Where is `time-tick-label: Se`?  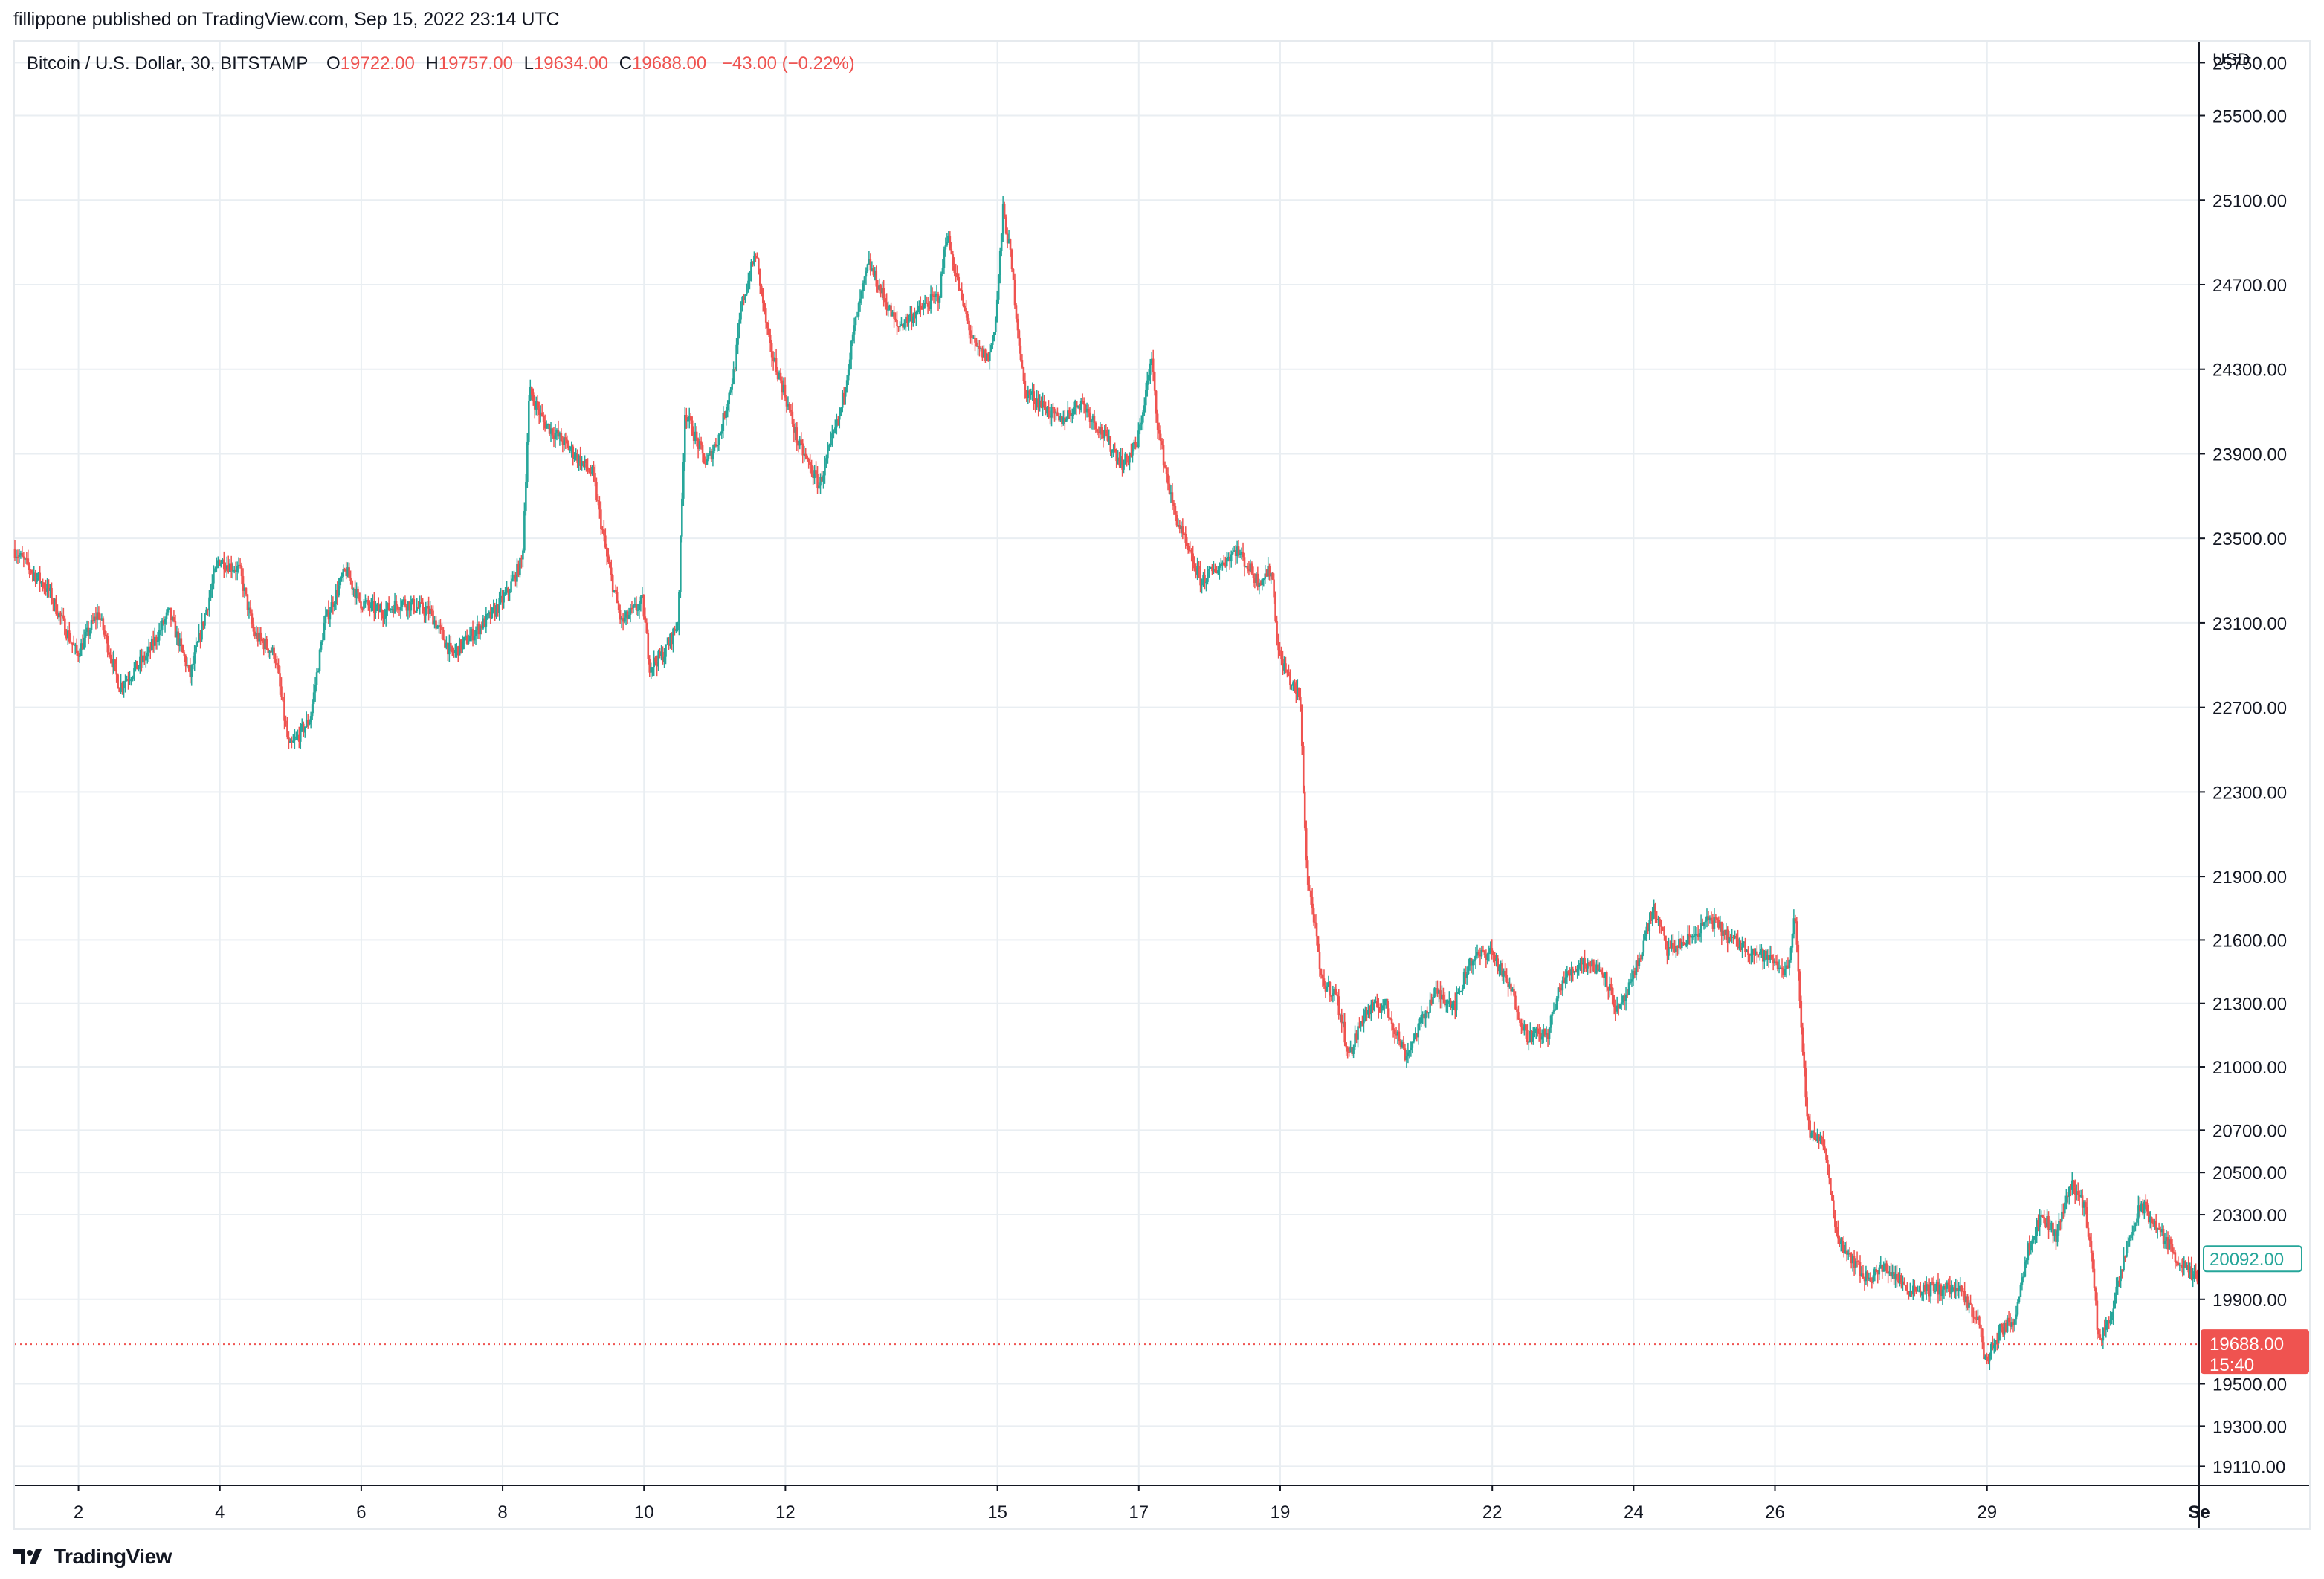
time-tick-label: Se is located at coordinates (2199, 1513).